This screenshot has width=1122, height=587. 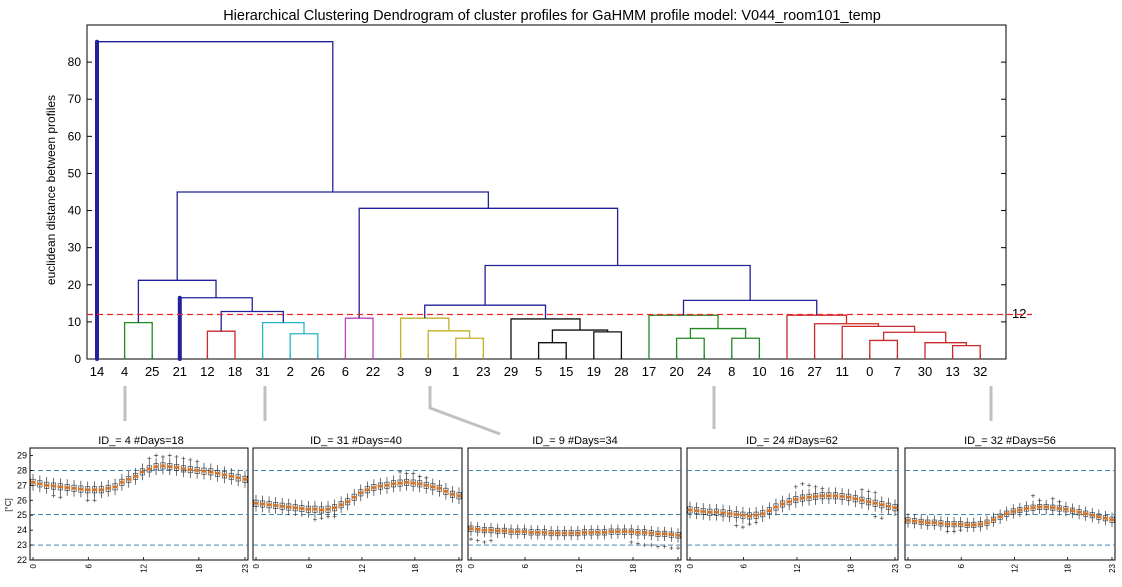 What do you see at coordinates (51, 190) in the screenshot?
I see `dendrogram-y-axis-label: euclidean distance between profiles` at bounding box center [51, 190].